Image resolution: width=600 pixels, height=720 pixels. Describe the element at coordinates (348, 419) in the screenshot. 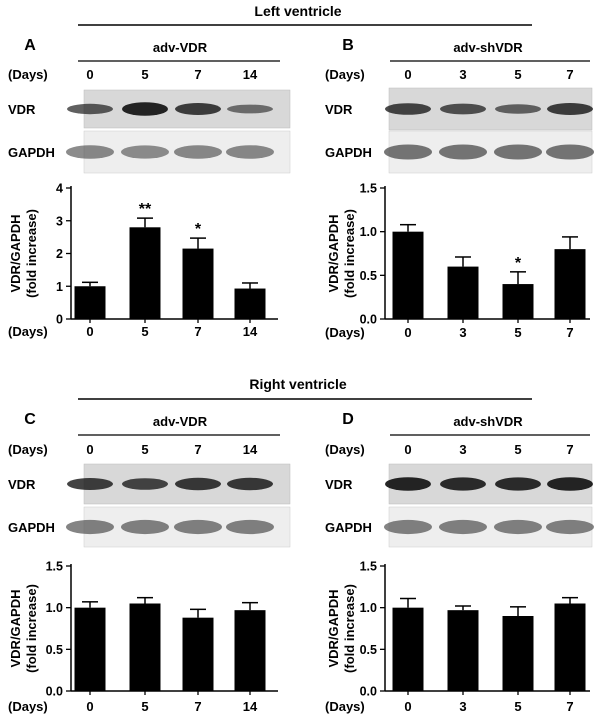

I see `panel-letter: D` at that location.